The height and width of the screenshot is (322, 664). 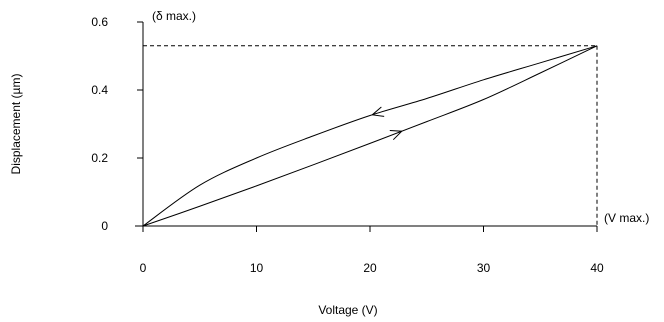 What do you see at coordinates (387, 123) in the screenshot?
I see `direction-arrows` at bounding box center [387, 123].